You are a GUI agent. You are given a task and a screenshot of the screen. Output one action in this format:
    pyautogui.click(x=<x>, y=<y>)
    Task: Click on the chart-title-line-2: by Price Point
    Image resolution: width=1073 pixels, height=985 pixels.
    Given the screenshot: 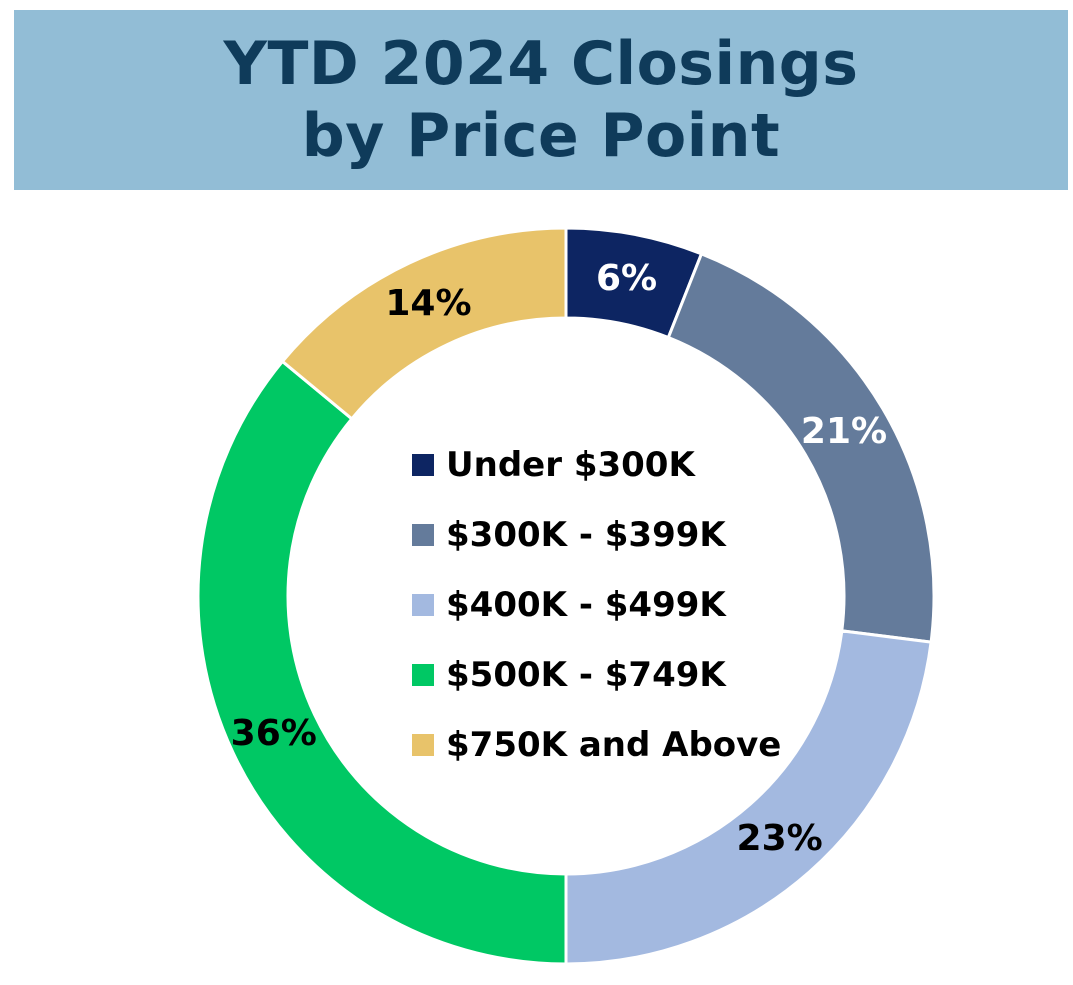 What is the action you would take?
    pyautogui.click(x=541, y=136)
    